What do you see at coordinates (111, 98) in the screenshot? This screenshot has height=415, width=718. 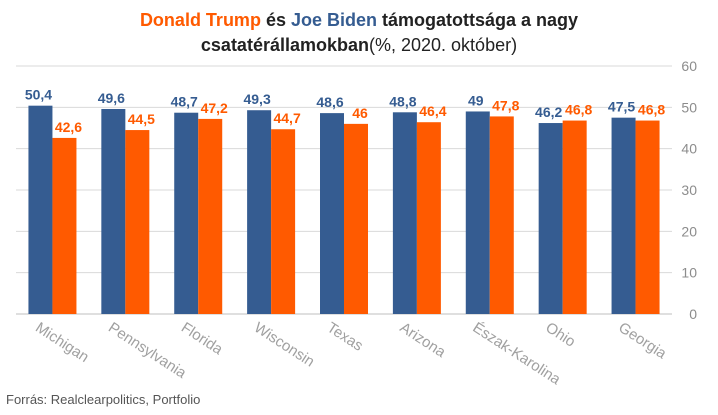 I see `data-label: 49,6` at bounding box center [111, 98].